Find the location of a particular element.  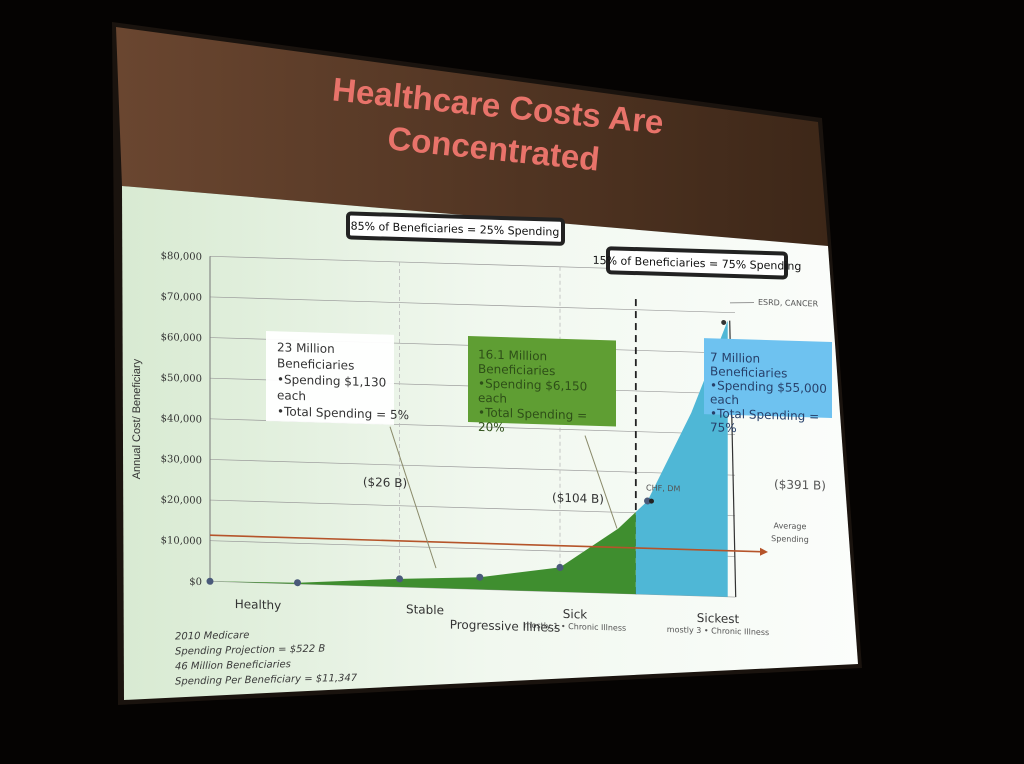

point-label-chf: CHF, DM is located at coordinates (663, 488).